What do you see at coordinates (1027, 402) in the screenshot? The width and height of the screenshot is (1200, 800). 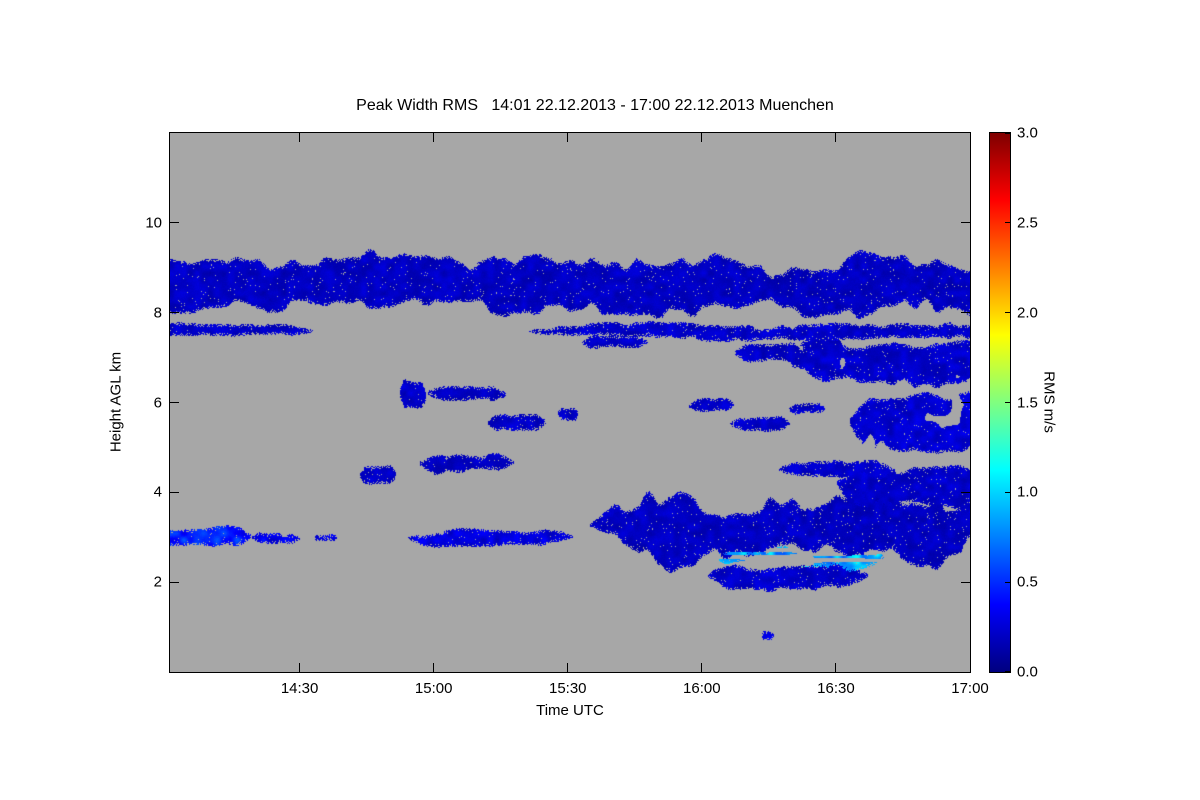 I see `colorbar-tick-label: 1.5` at bounding box center [1027, 402].